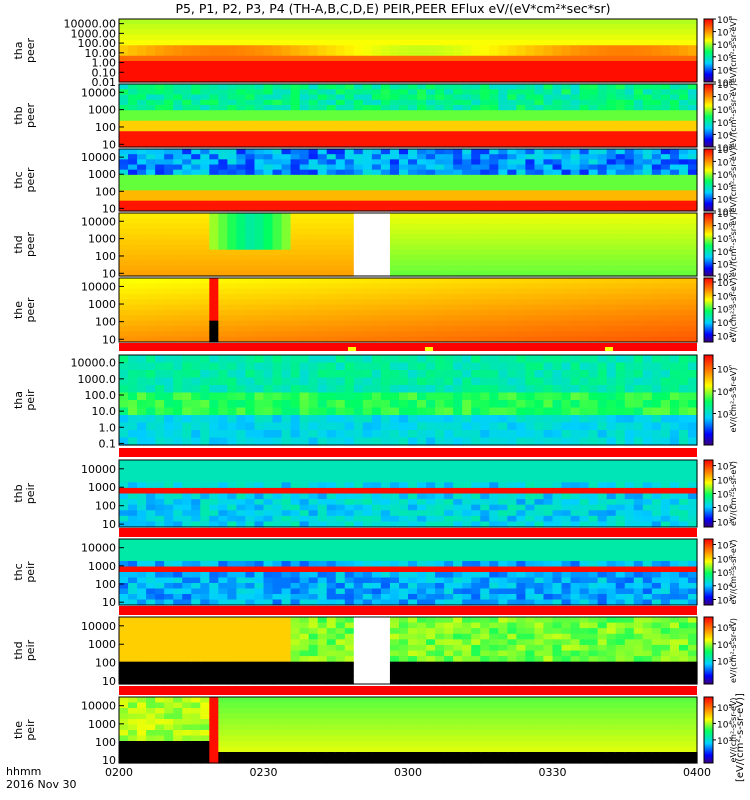 The image size is (750, 800). I want to click on colorbar-tick-label: 10⁵, so click(724, 188).